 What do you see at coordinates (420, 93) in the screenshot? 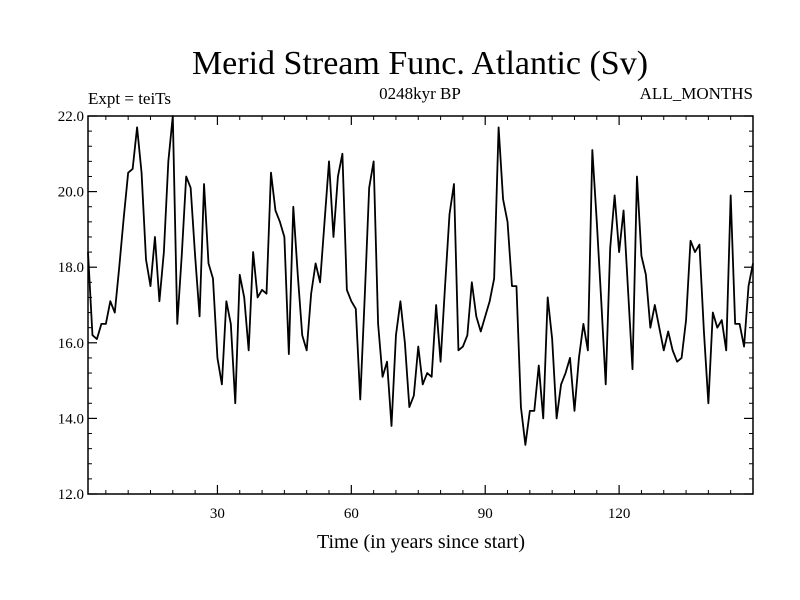
I see `subtitle-center: 0248kyr BP` at bounding box center [420, 93].